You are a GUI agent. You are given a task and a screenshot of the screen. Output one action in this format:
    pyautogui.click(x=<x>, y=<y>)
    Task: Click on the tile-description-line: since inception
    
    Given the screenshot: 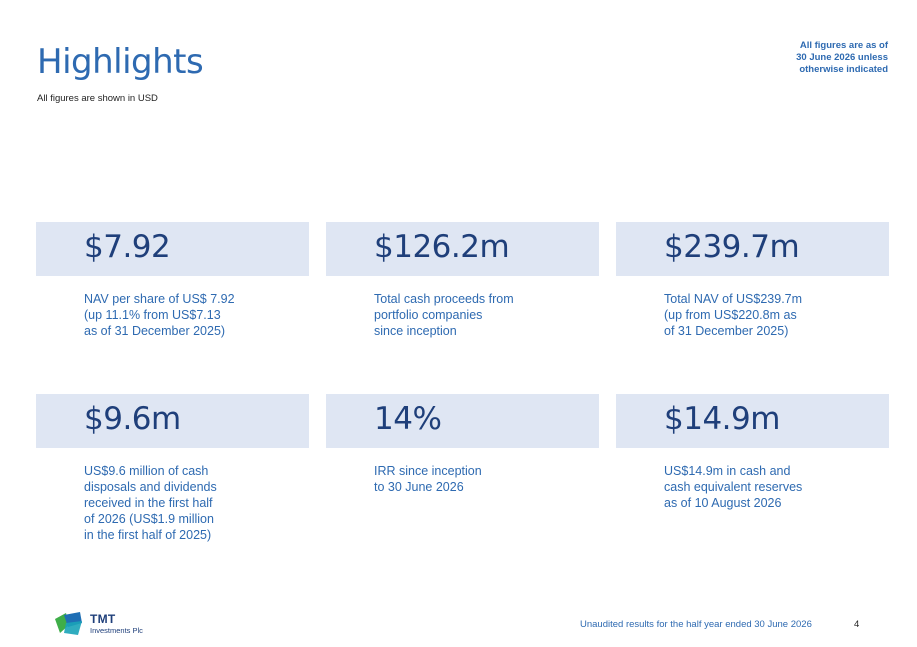 What is the action you would take?
    pyautogui.click(x=415, y=331)
    